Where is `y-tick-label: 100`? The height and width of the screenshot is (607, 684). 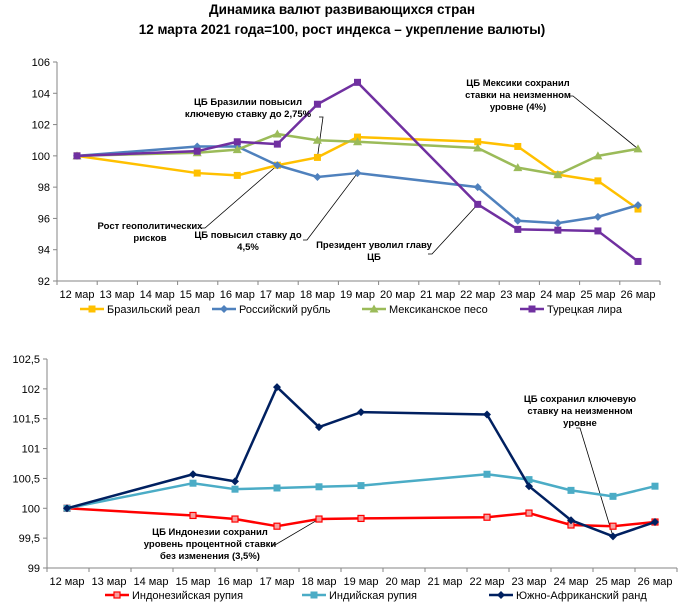 y-tick-label: 100 is located at coordinates (31, 509).